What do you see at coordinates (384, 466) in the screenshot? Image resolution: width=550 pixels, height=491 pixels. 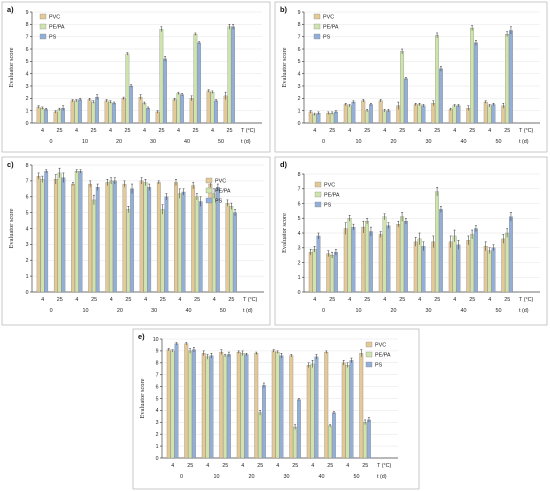 I see `temperature-axis-label: T (°C)` at bounding box center [384, 466].